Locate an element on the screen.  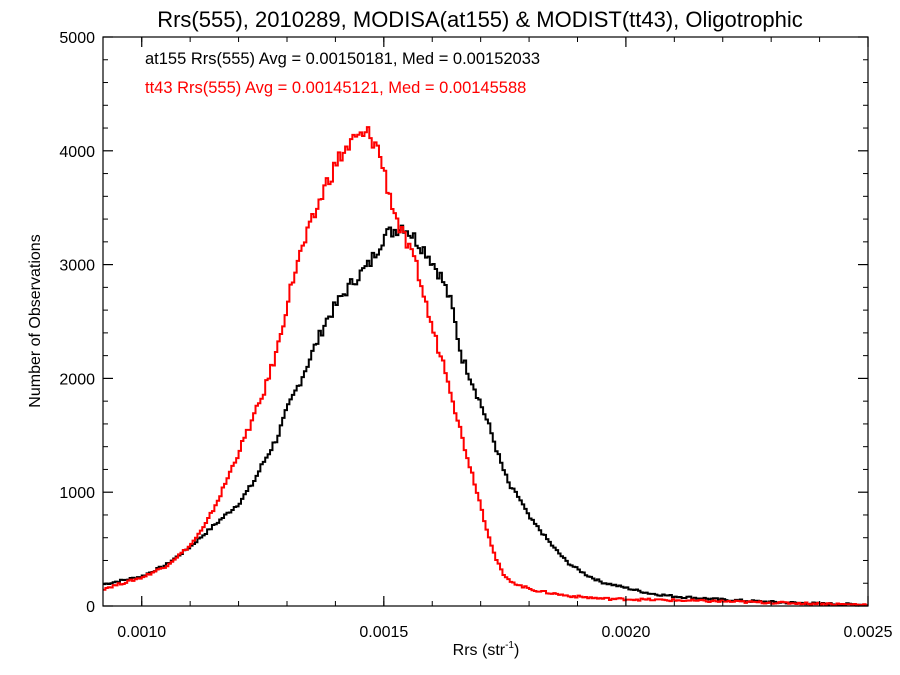
x-tick-label: 0.0025 is located at coordinates (868, 632).